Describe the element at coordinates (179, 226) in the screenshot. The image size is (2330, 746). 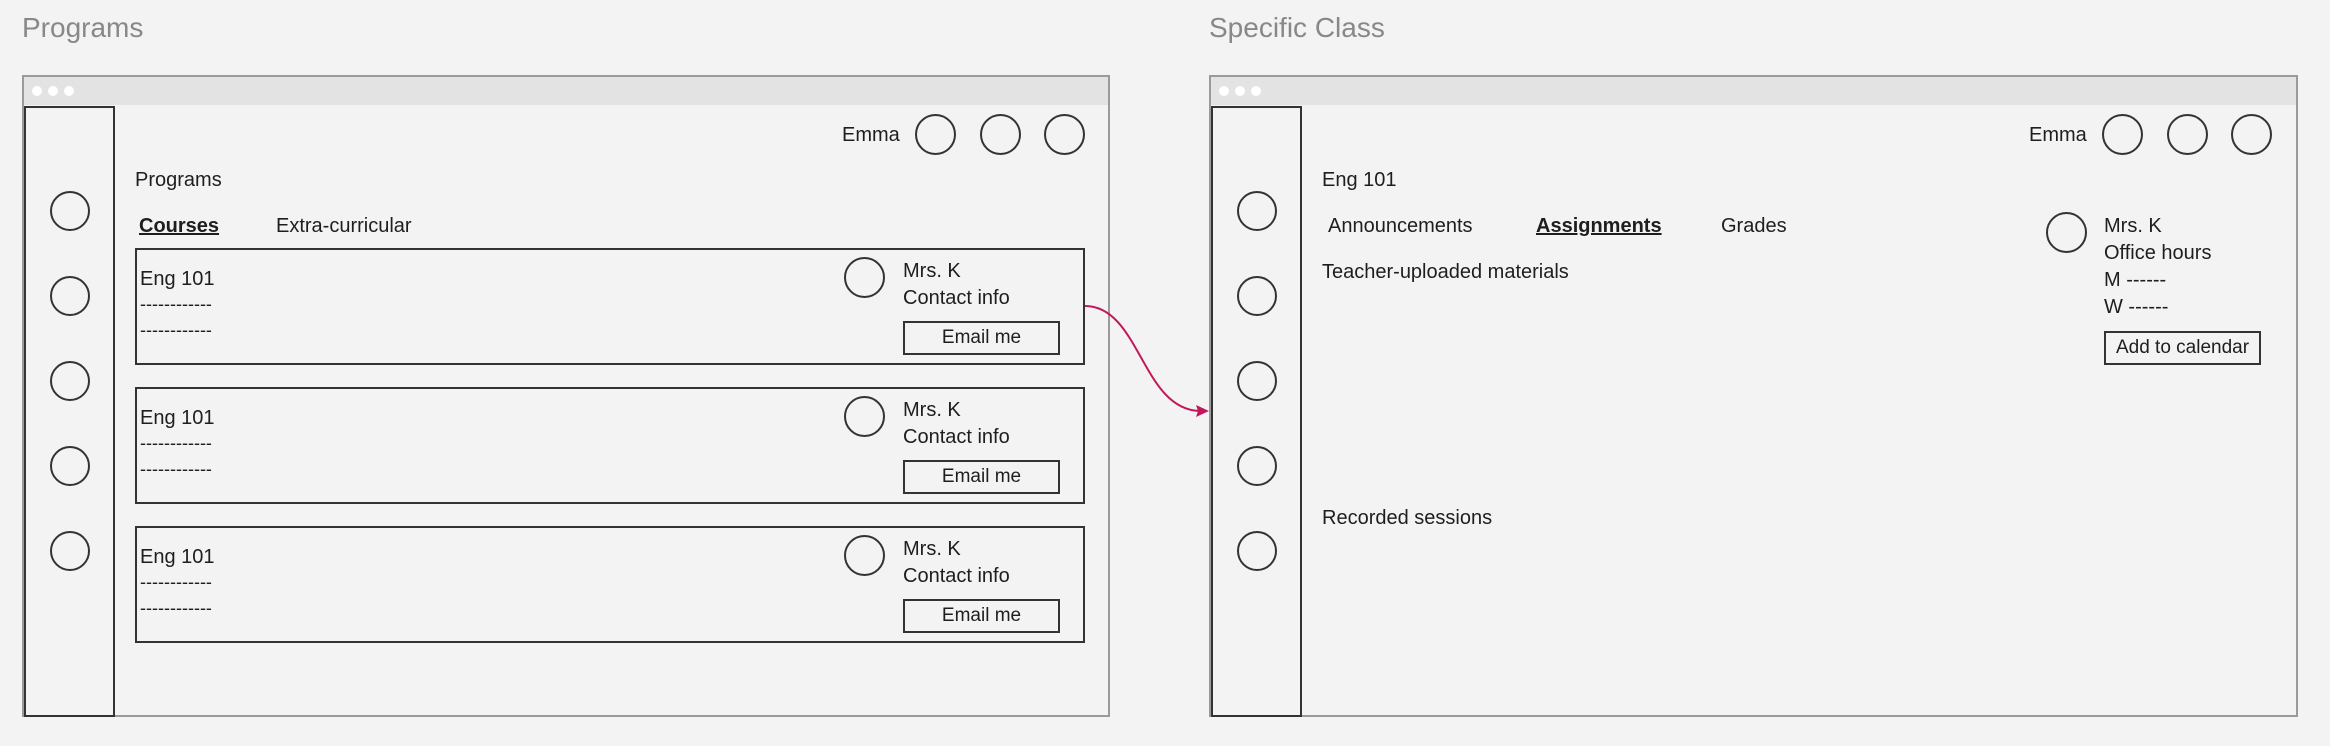
I see `tab-courses: Courses` at that location.